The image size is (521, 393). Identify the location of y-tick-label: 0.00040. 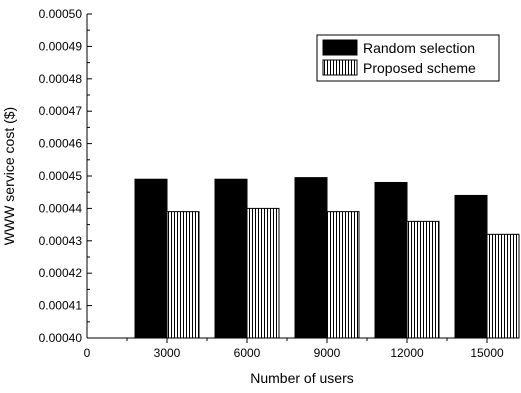
(61, 338).